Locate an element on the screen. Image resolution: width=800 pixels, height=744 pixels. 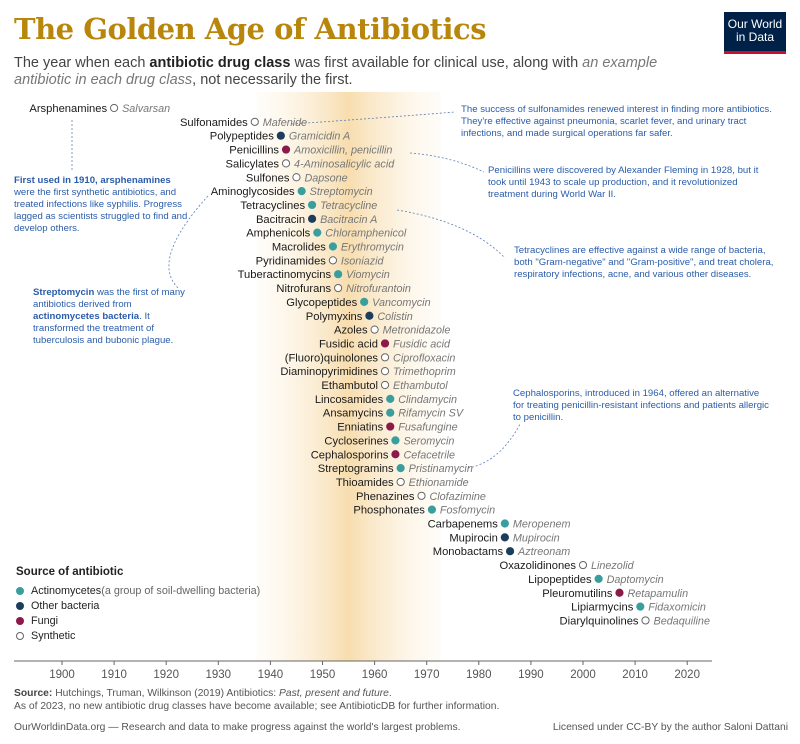
x-tick-label: 1940 is located at coordinates (271, 675).